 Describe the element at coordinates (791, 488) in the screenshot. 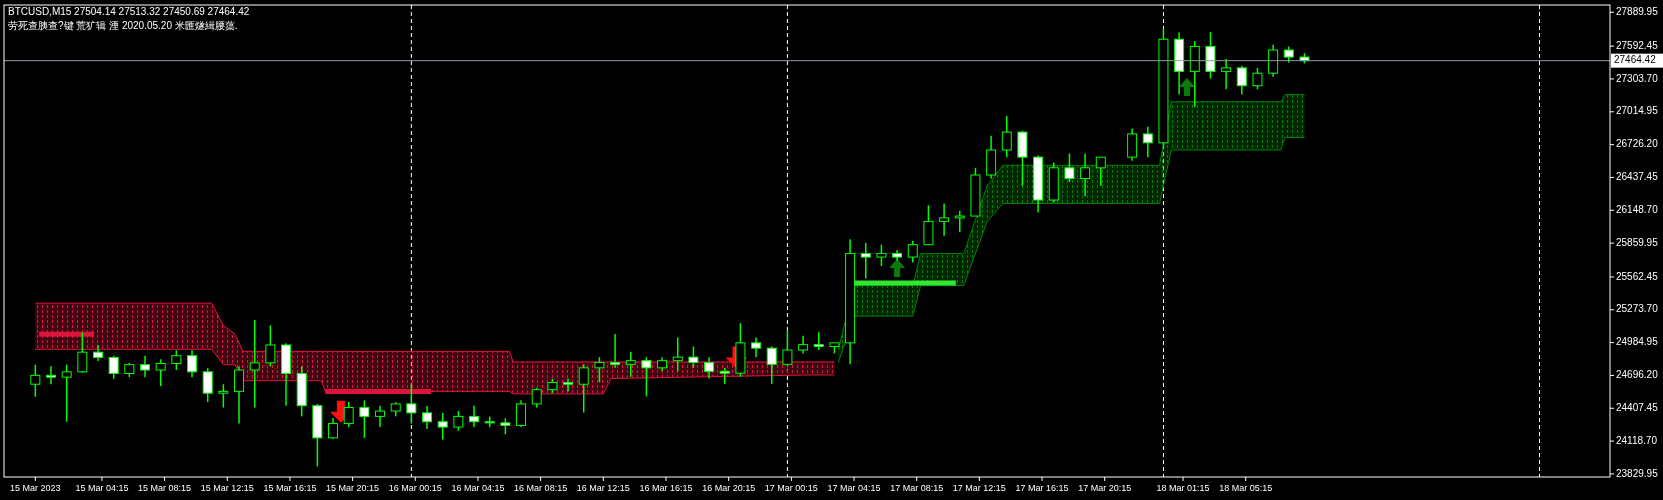

I see `x-tick-label: 17 Mar 00:15` at that location.